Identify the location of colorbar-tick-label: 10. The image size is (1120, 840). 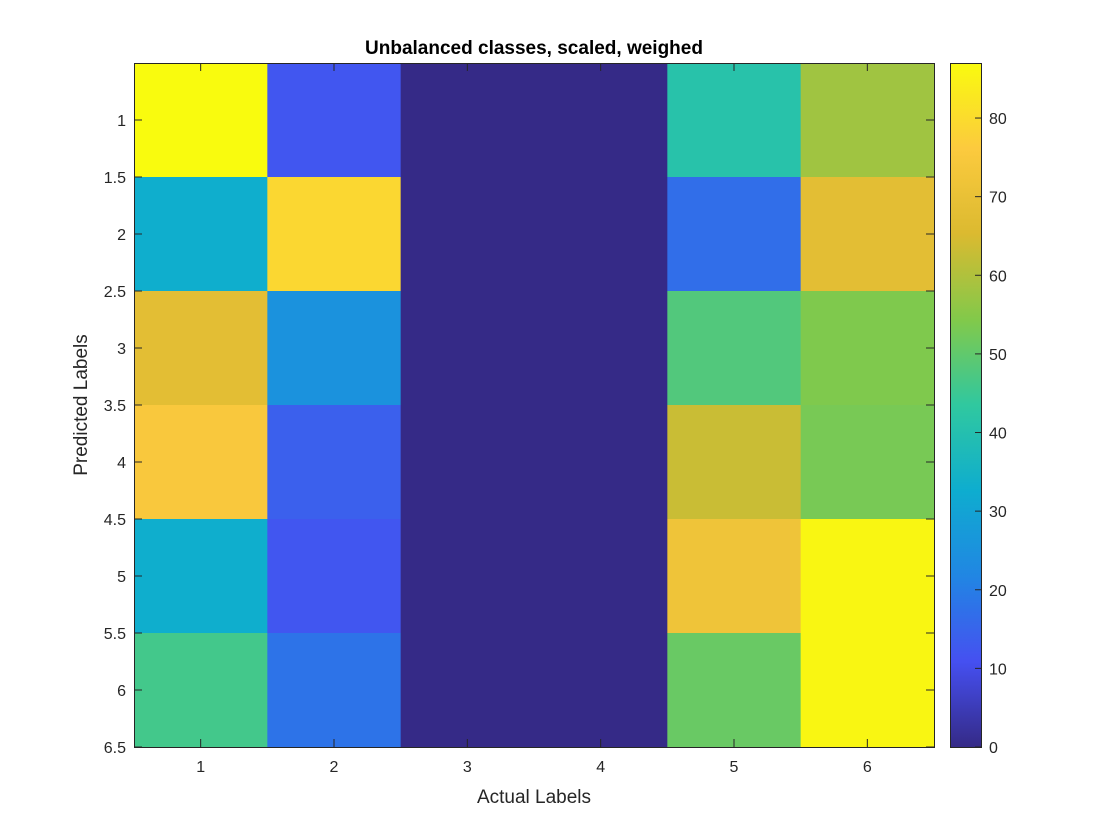
(998, 669).